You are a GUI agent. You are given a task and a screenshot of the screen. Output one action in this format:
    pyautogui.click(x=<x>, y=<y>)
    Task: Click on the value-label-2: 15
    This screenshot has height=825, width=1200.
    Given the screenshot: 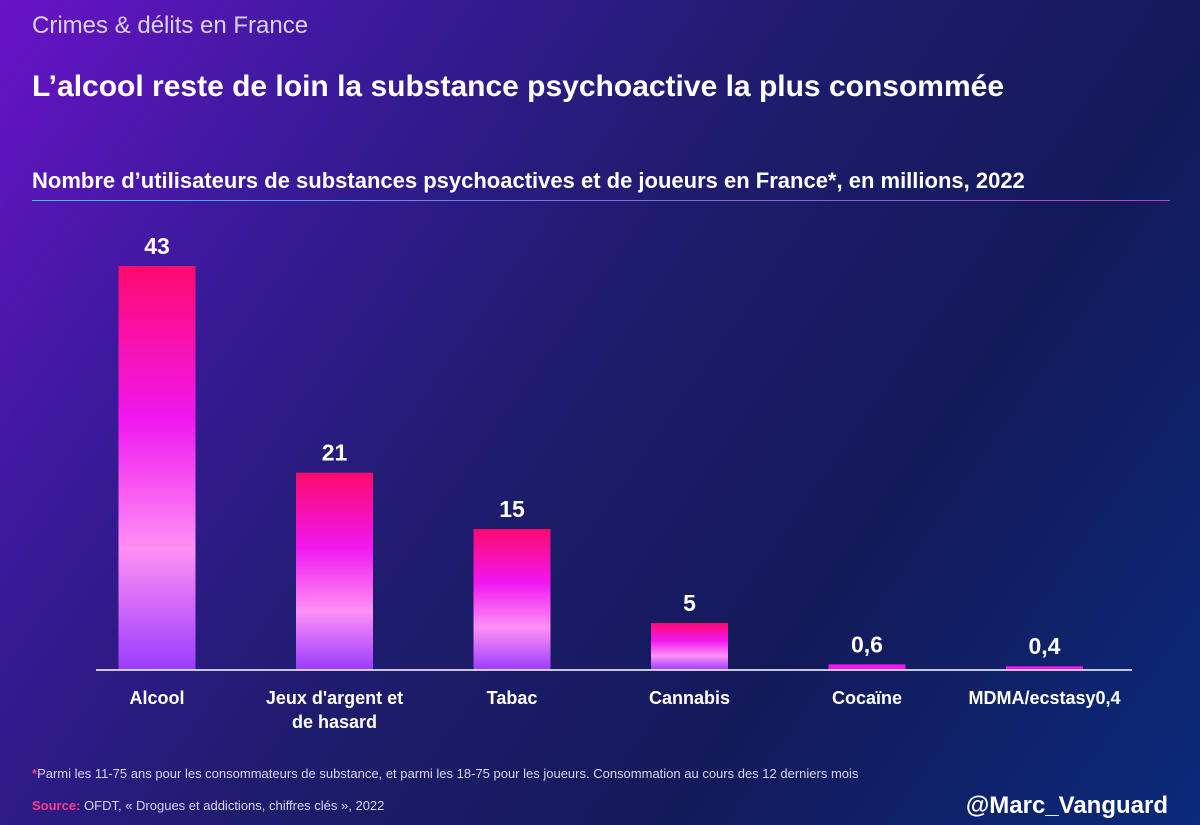 What is the action you would take?
    pyautogui.click(x=512, y=509)
    